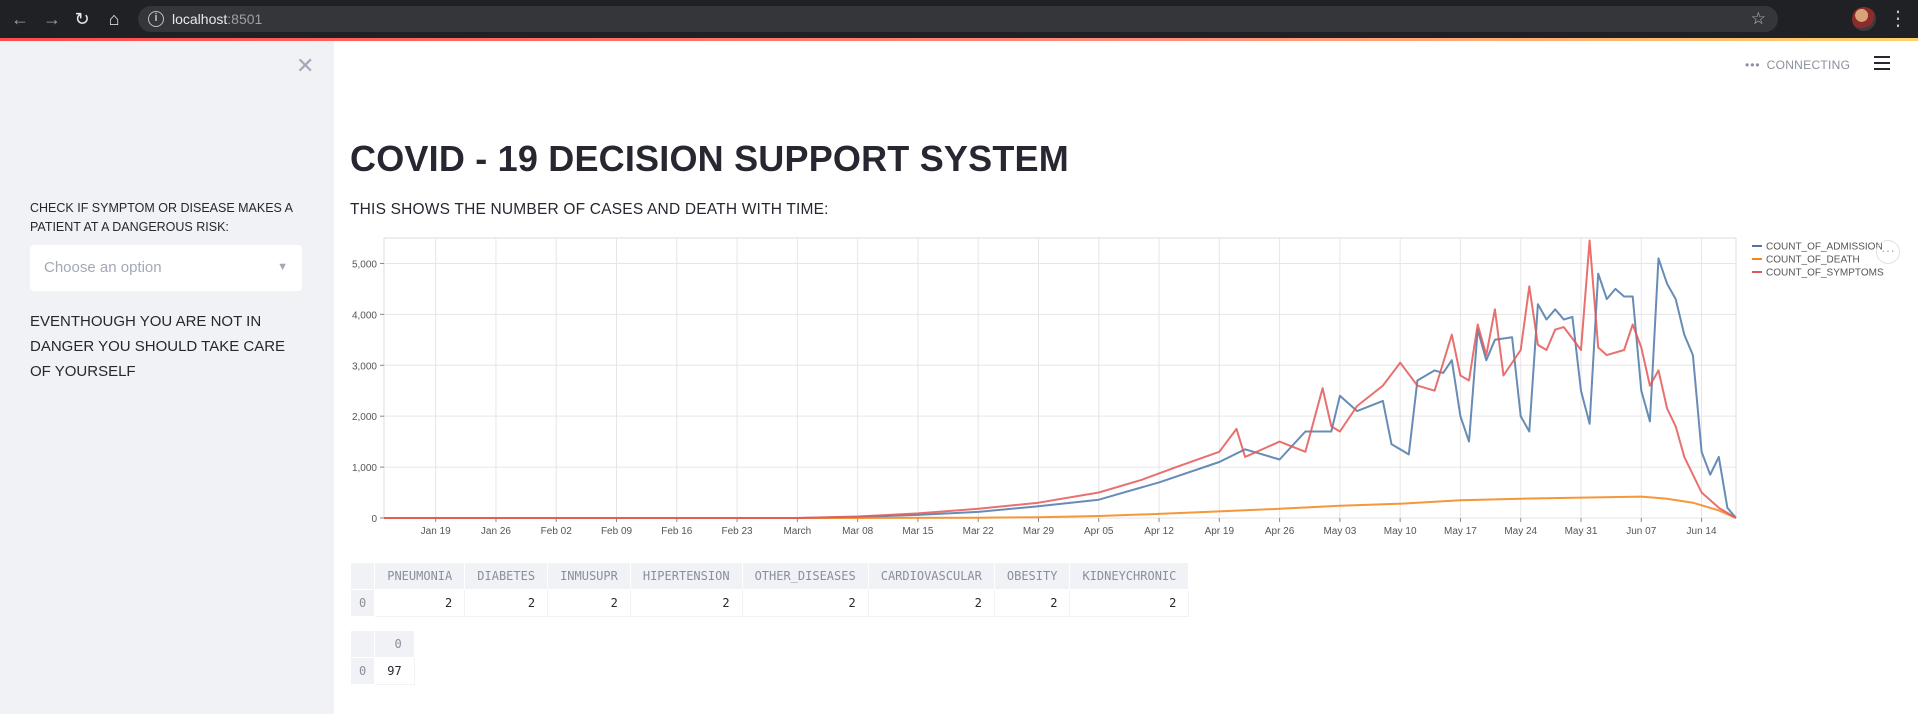 This screenshot has height=714, width=1918. Describe the element at coordinates (1825, 273) in the screenshot. I see `legend-label: COUNT_OF_SYMPTOMS` at that location.